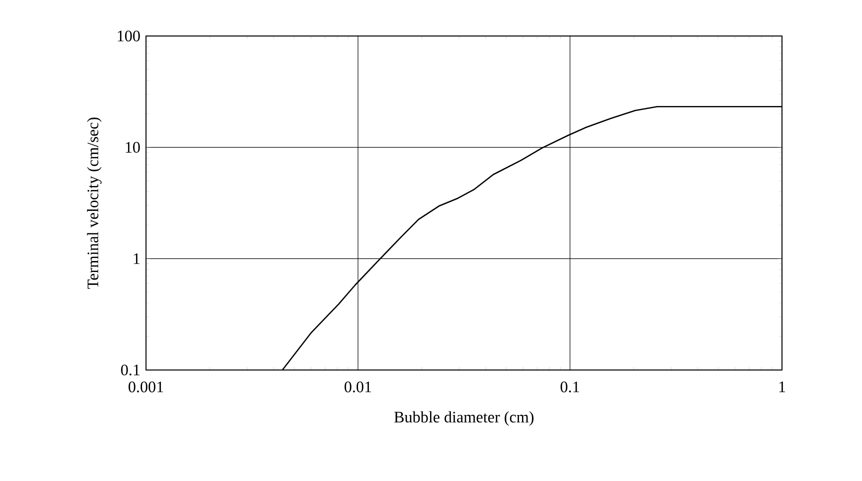  What do you see at coordinates (94, 203) in the screenshot?
I see `y-axis-title: Terminal velocity (cm/sec)` at bounding box center [94, 203].